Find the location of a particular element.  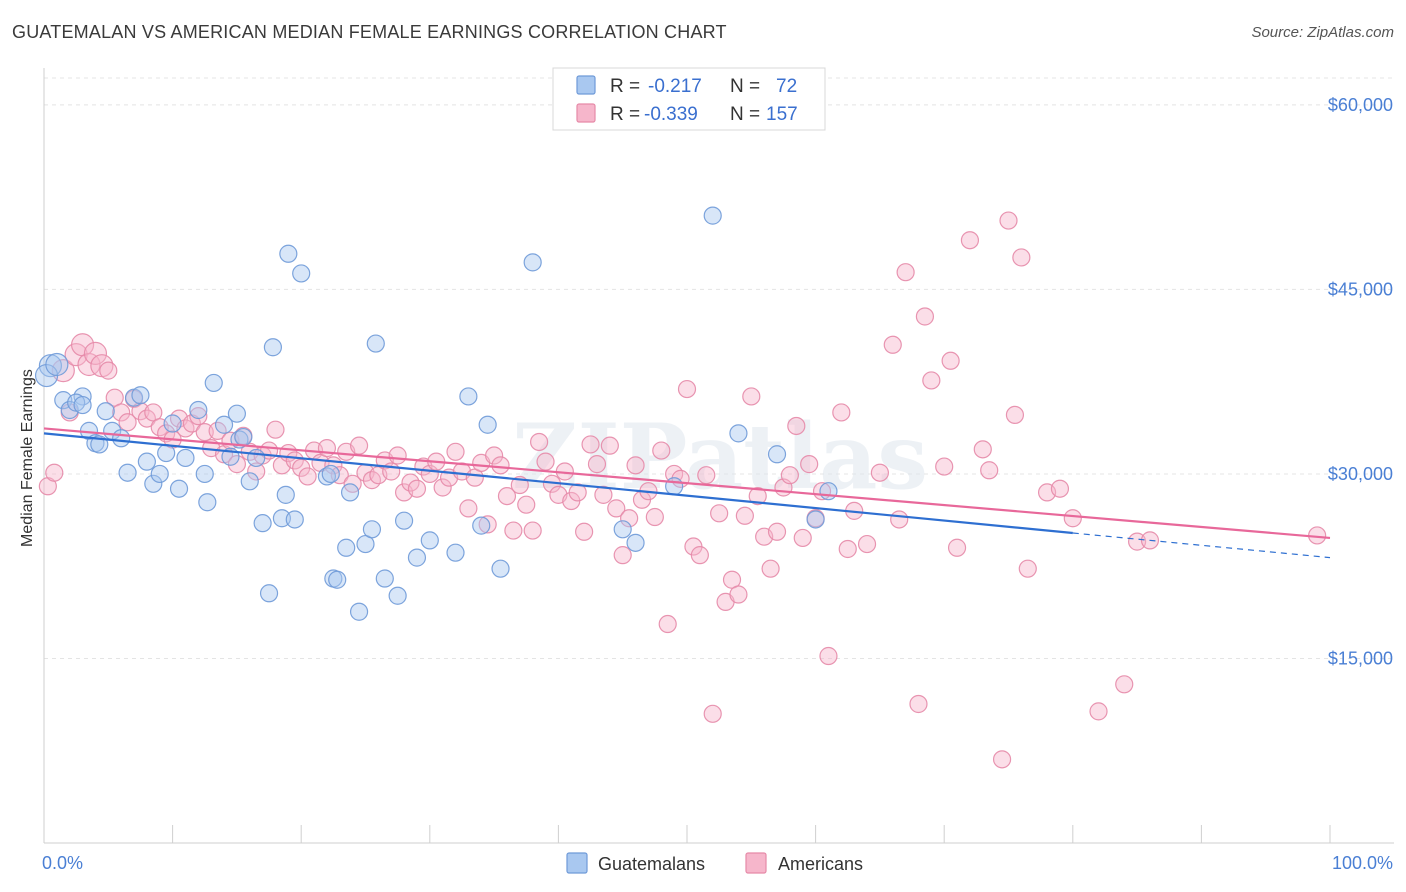

x-tick-label-min: 0.0% is located at coordinates (62, 863).